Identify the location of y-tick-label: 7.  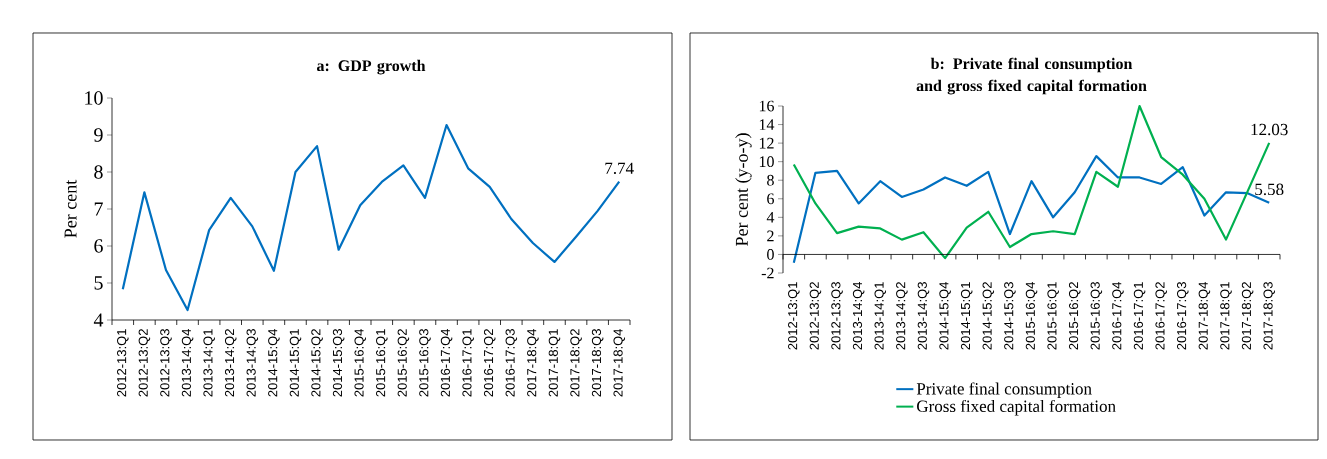
(98, 209).